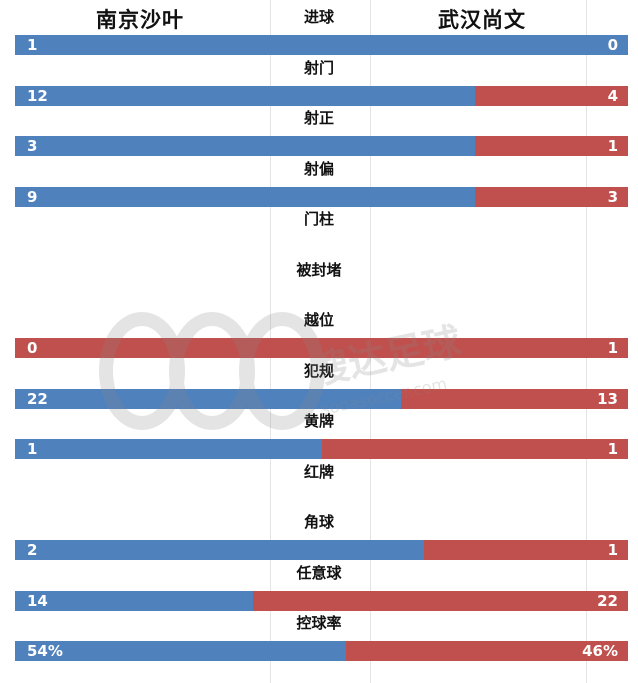 The image size is (638, 683). Describe the element at coordinates (140, 20) in the screenshot. I see `home-team-name: 南京沙叶` at that location.